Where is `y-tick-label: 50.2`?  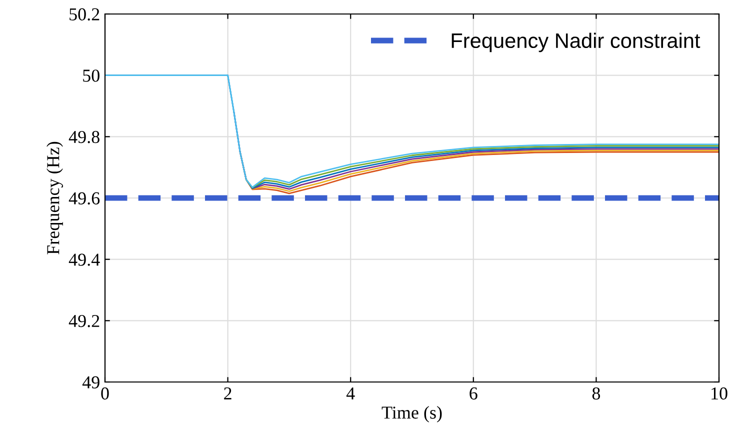 y-tick-label: 50.2 is located at coordinates (85, 14).